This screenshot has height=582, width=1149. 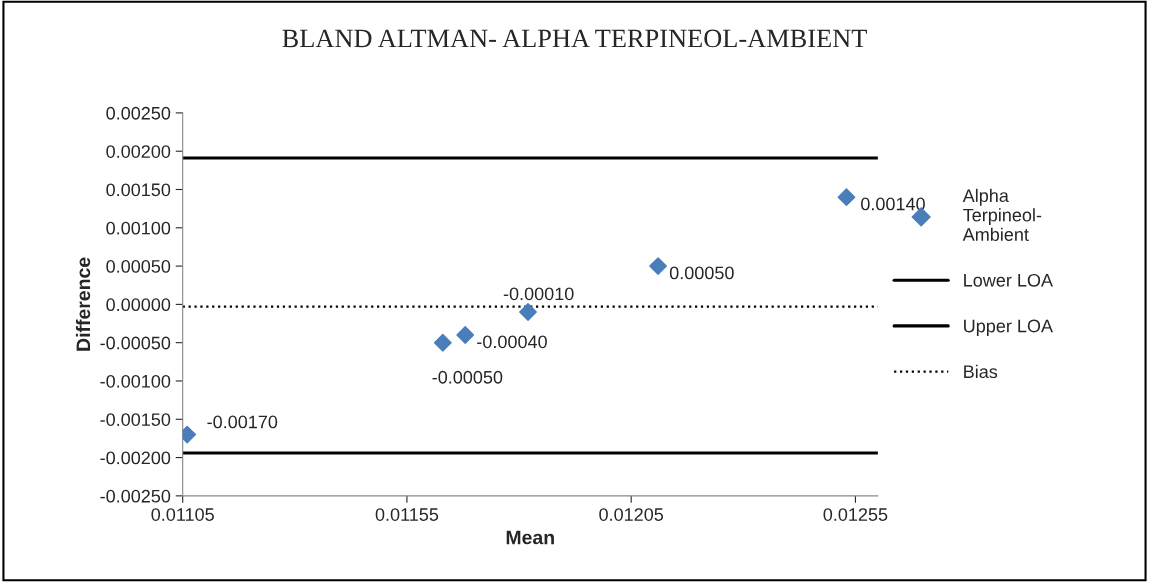 I want to click on data-label: -0.00050, so click(x=467, y=377).